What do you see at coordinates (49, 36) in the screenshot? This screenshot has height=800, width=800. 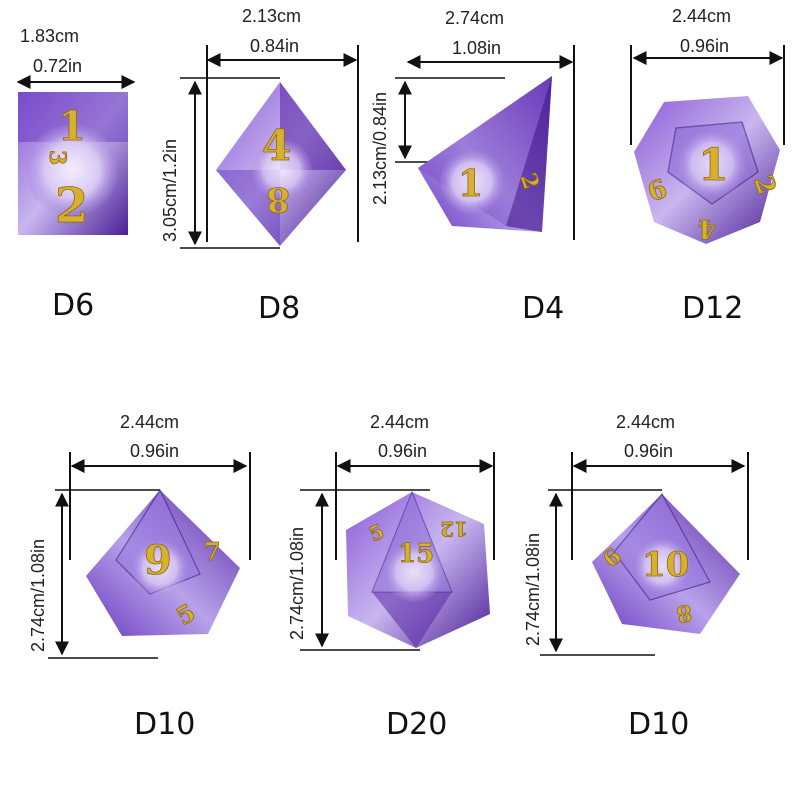 I see `d6-width-cm: 1.83cm` at bounding box center [49, 36].